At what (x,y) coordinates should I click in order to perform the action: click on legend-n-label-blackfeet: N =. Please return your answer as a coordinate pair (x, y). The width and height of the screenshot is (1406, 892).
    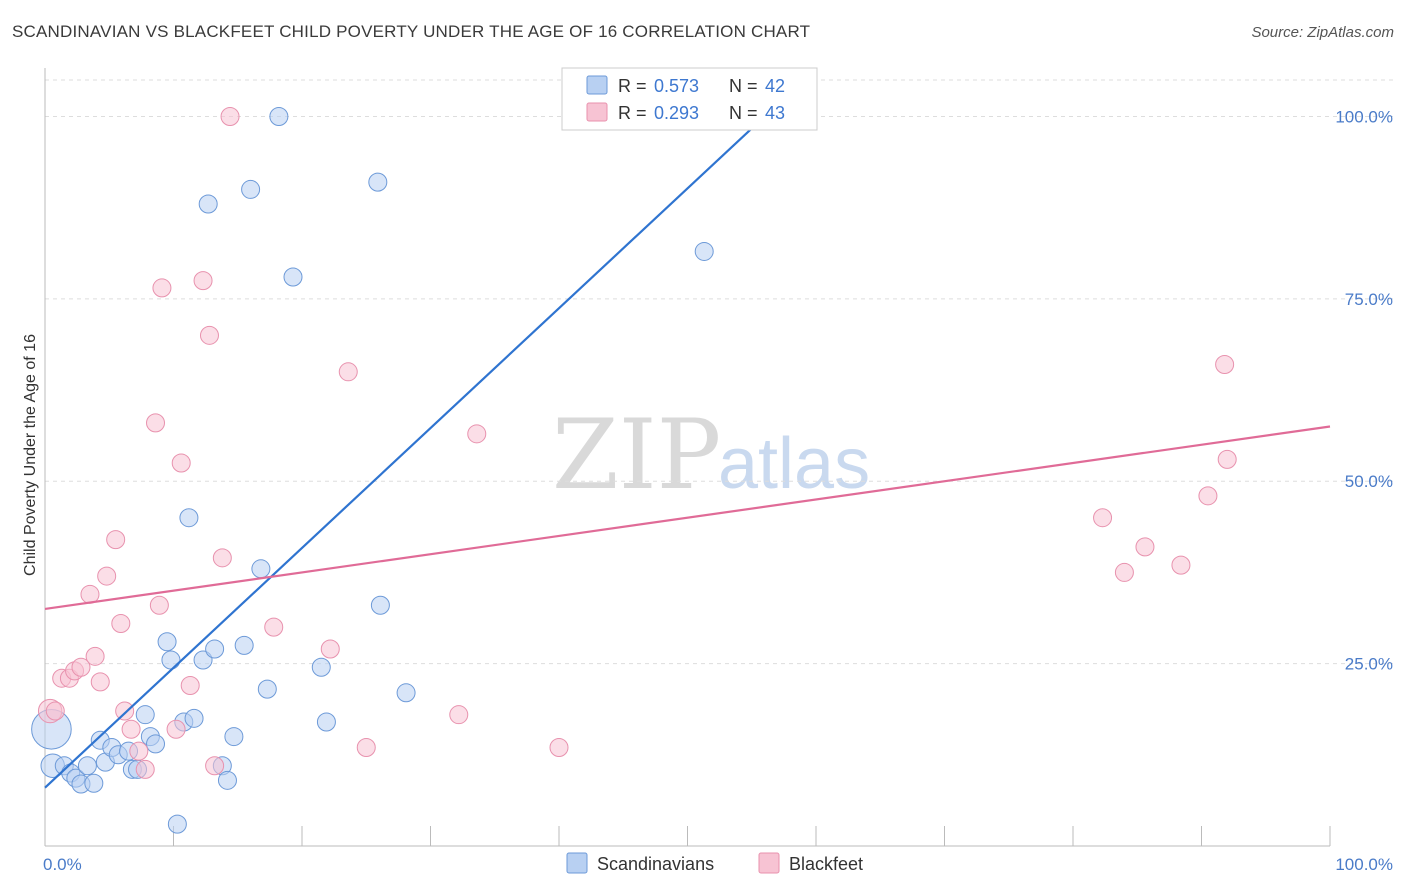
    Looking at the image, I should click on (743, 113).